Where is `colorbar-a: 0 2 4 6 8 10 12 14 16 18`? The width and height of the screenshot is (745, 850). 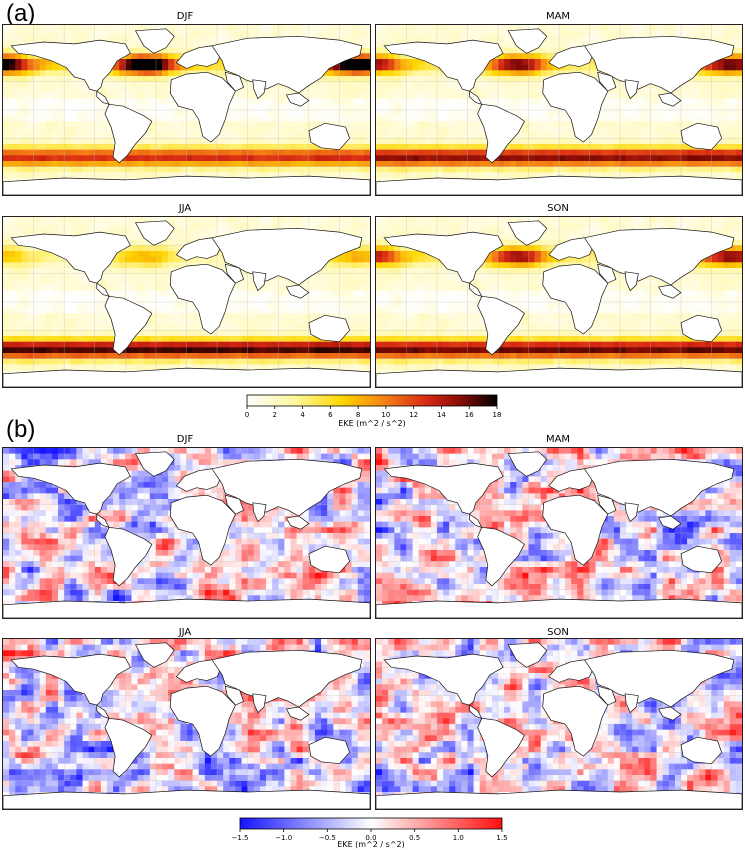
colorbar-a: 0 2 4 6 8 10 12 14 16 18 is located at coordinates (373, 406).